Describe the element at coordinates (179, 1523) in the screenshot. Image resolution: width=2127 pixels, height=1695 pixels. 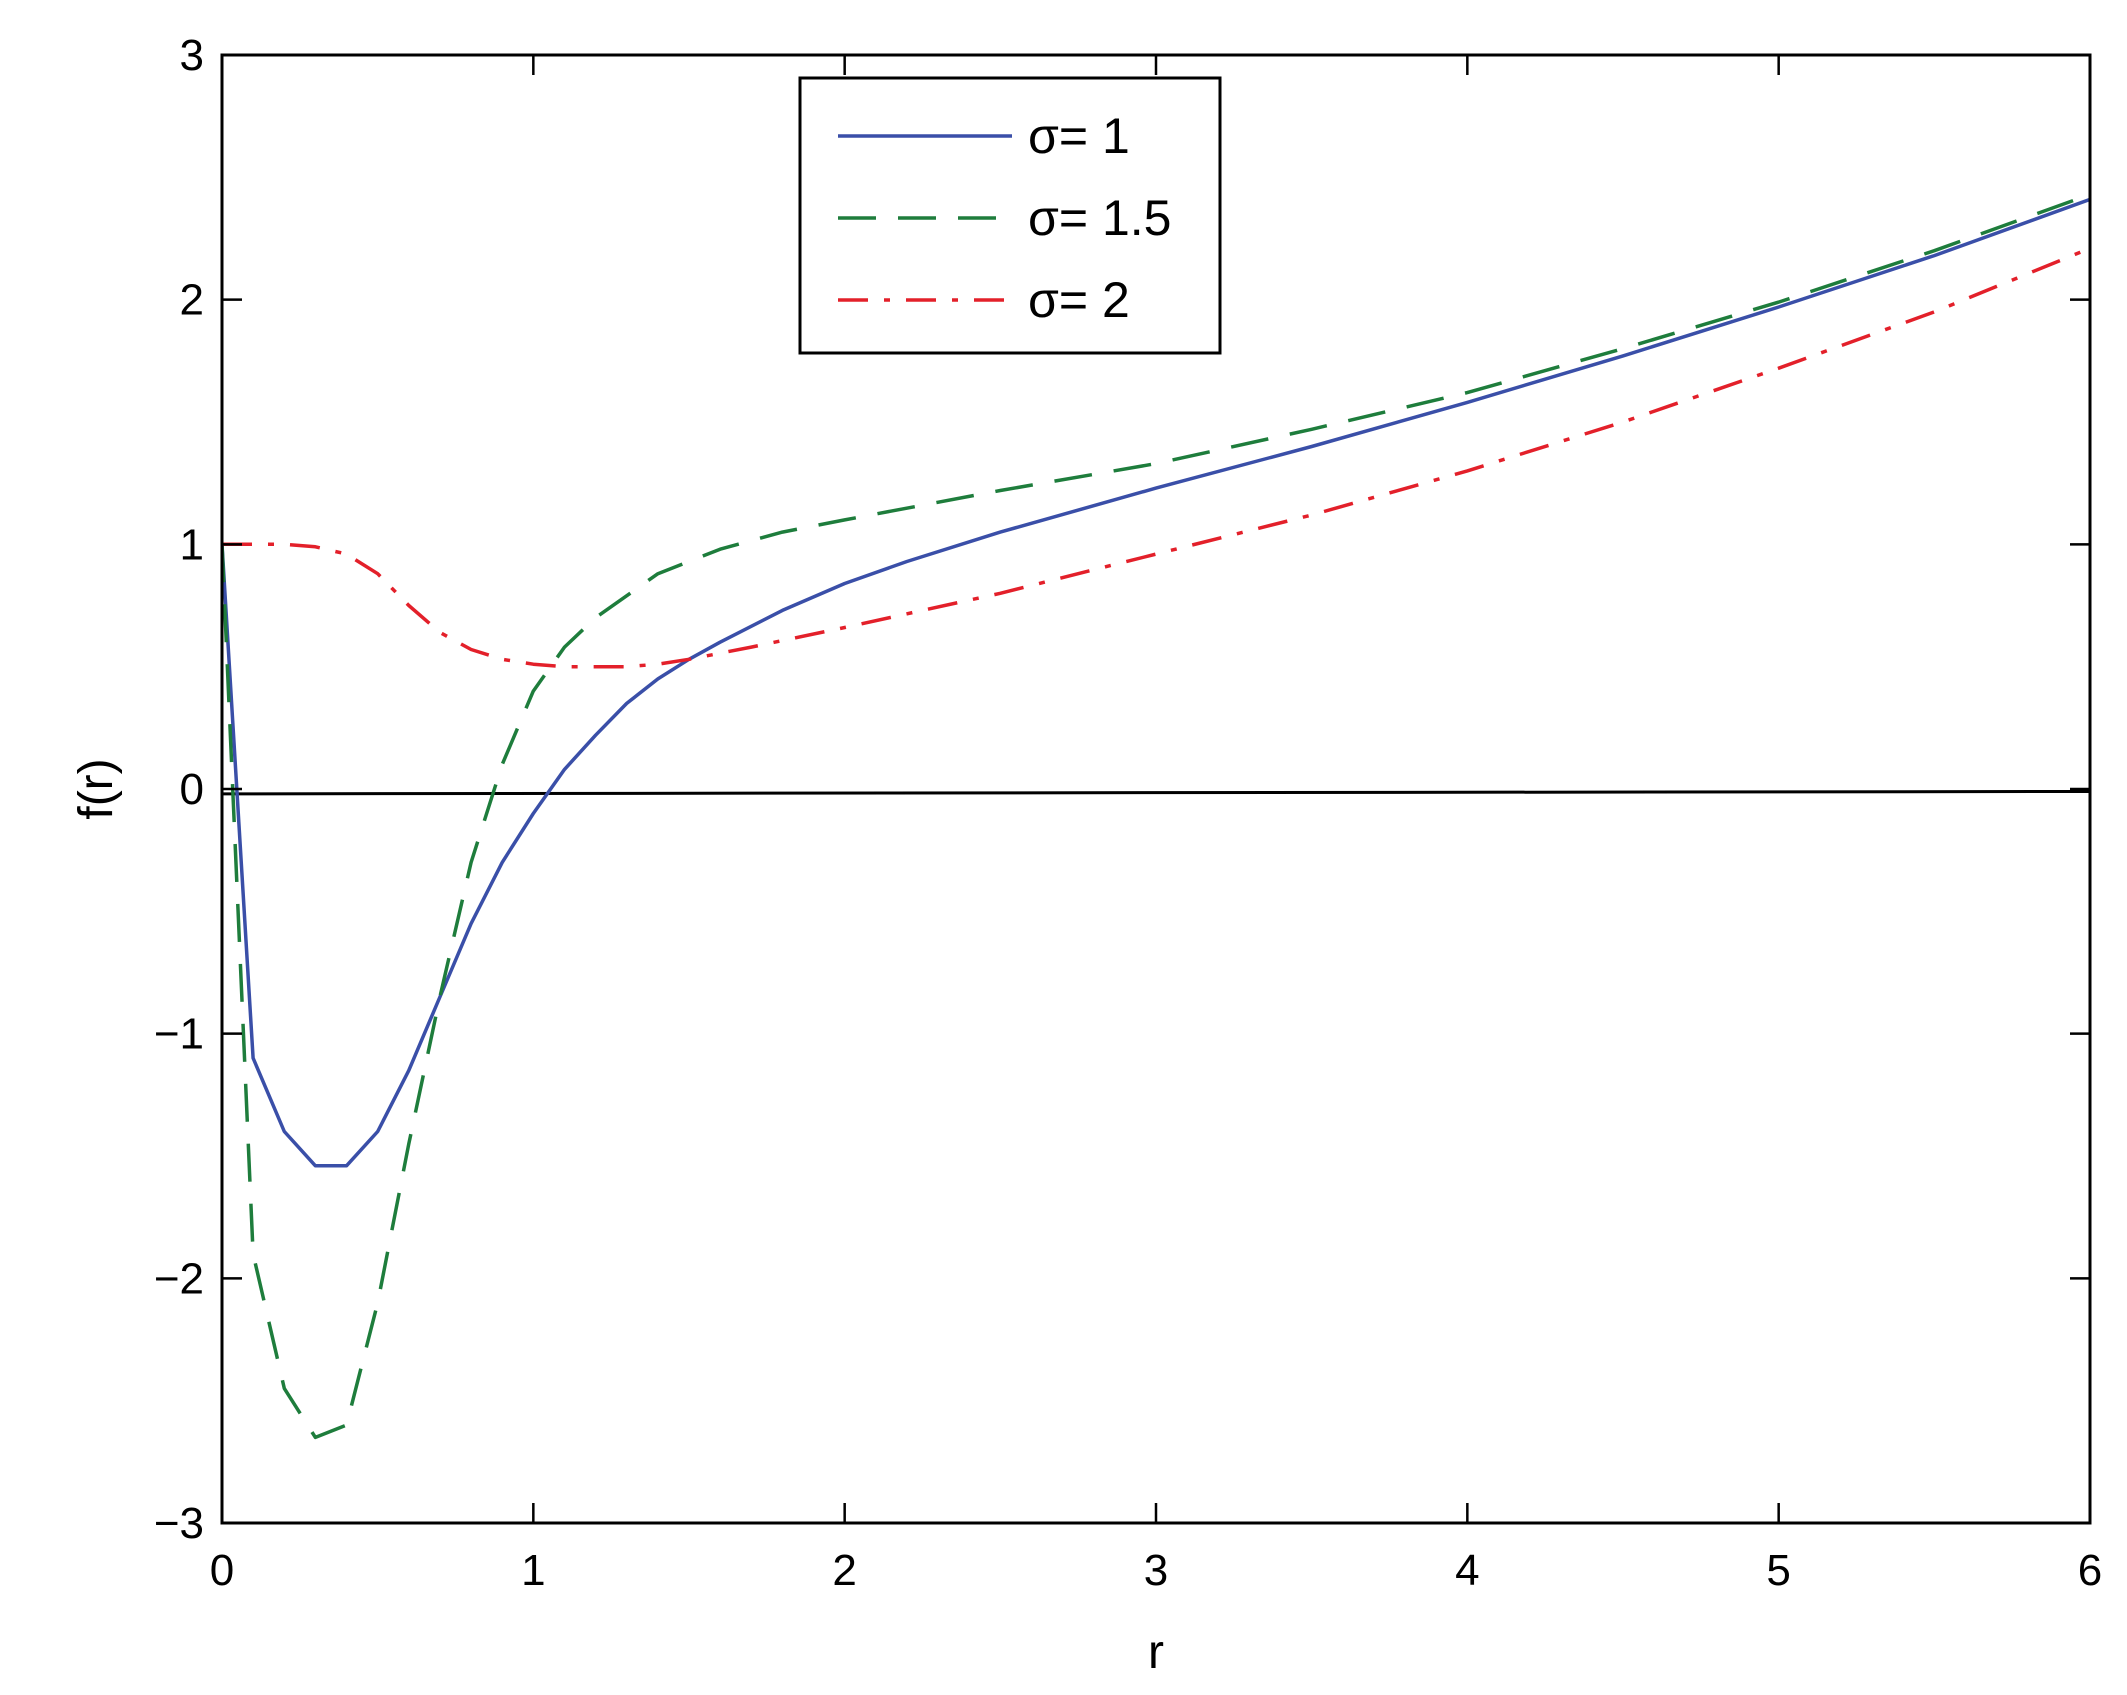
I see `y-tick-label: −3` at that location.